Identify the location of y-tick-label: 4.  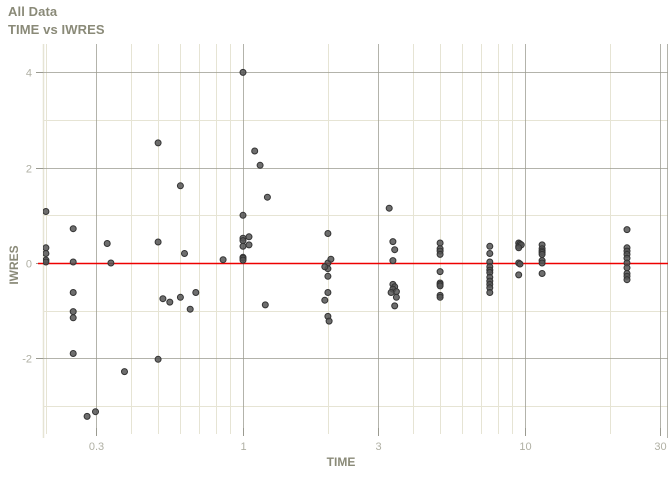
(29, 74).